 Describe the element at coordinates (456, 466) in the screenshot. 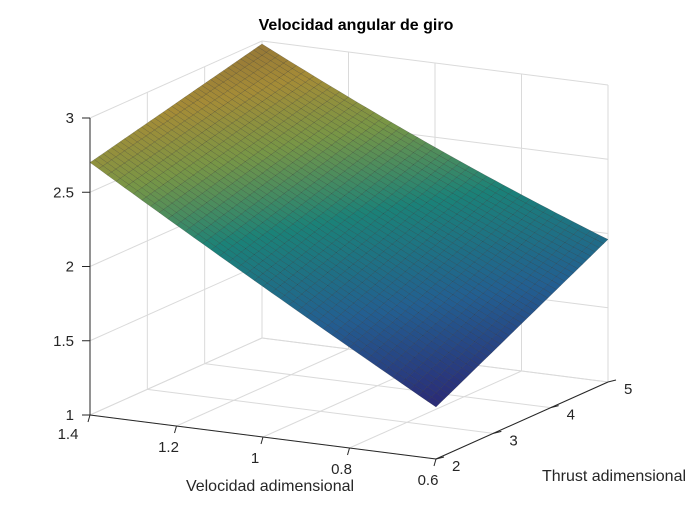

I see `y-tick-label: 2` at that location.